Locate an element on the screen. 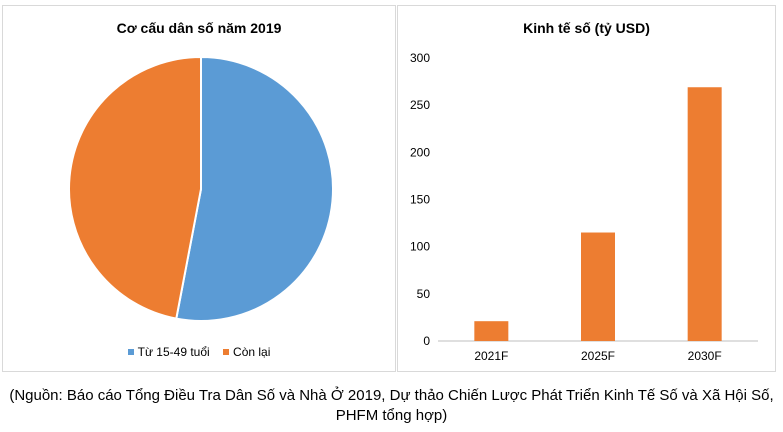 The image size is (783, 432). y-tick-label: 50 is located at coordinates (424, 294).